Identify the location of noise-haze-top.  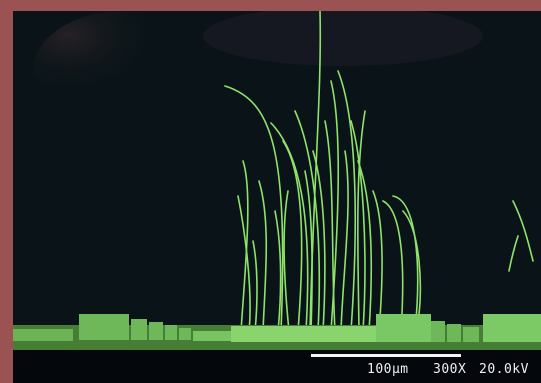
(343, 38).